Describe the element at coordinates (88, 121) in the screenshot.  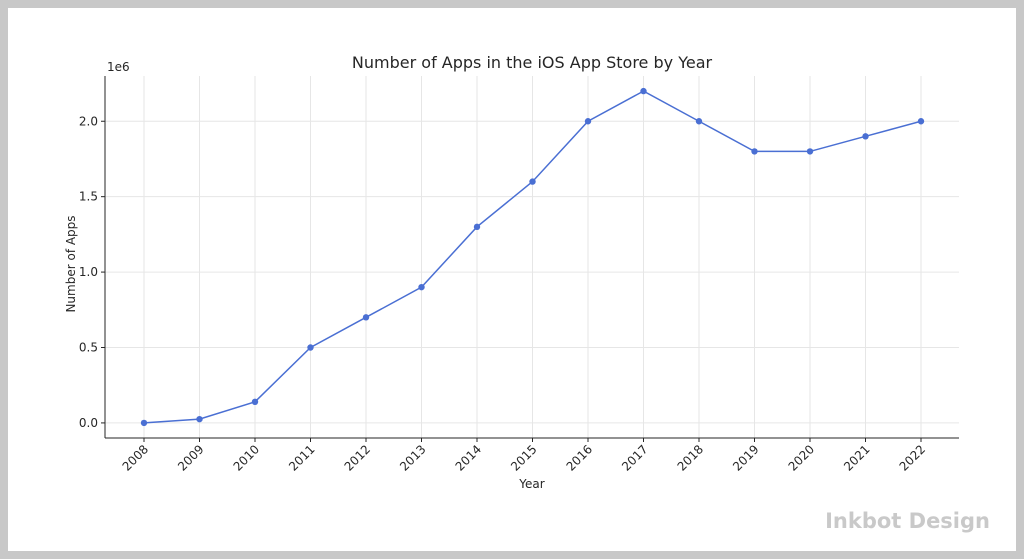
I see `y-tick-label: 2.0` at that location.